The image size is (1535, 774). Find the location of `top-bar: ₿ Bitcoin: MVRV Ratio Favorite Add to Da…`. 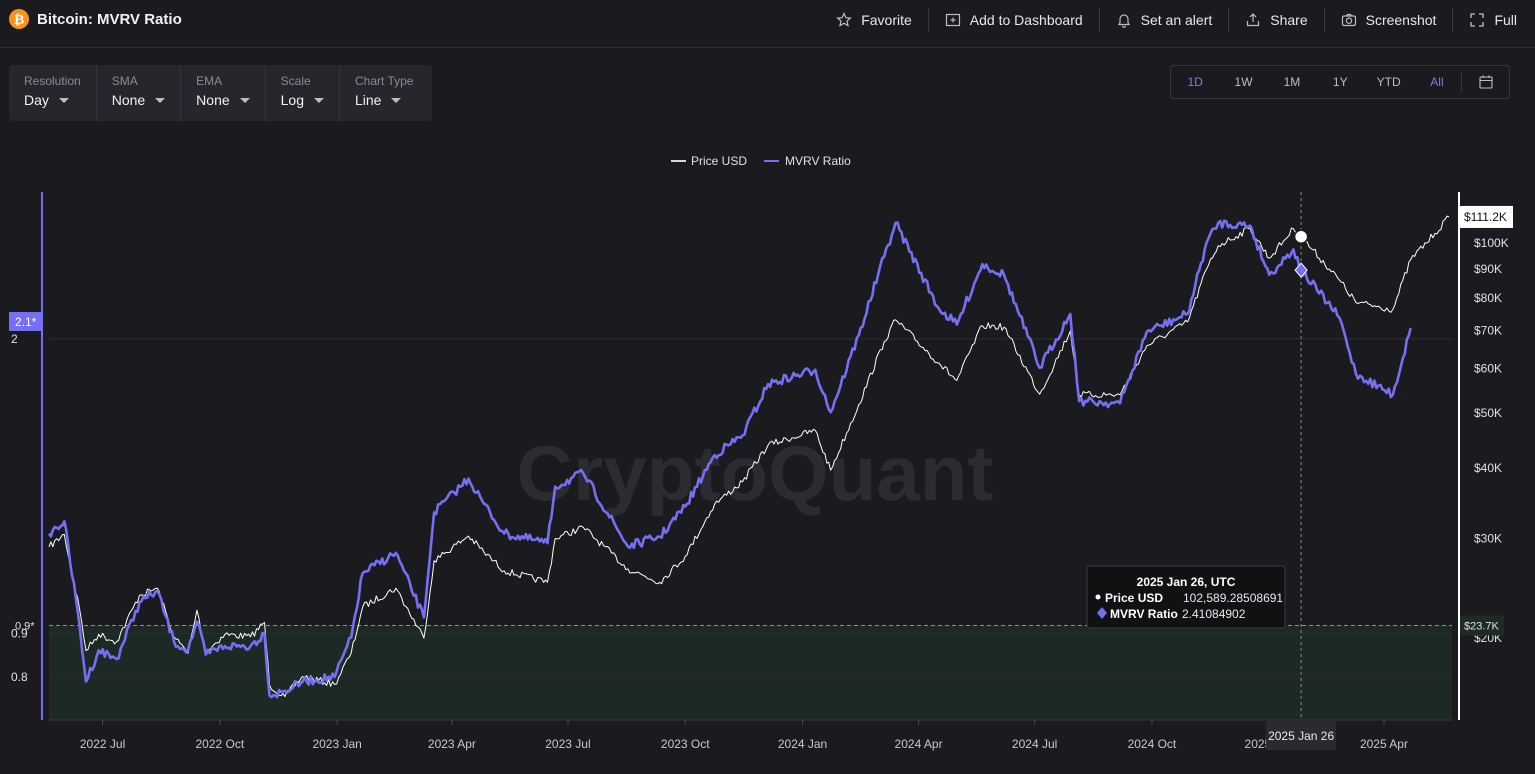

top-bar: ₿ Bitcoin: MVRV Ratio Favorite Add to Da… is located at coordinates (767, 24).